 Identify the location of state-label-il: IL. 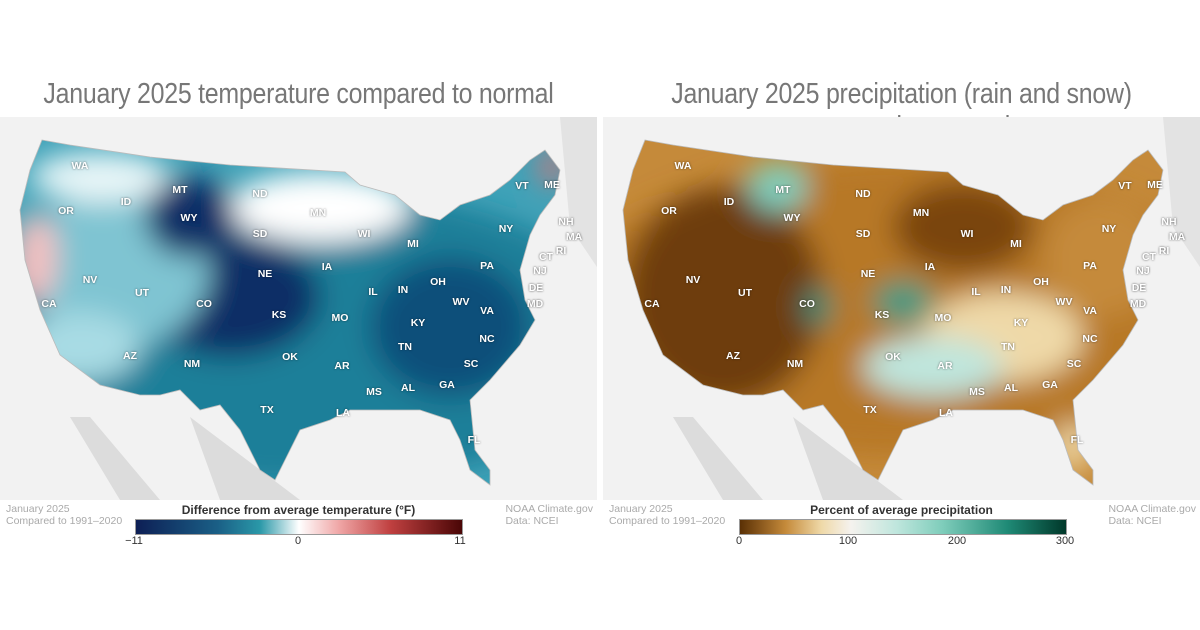
(373, 292).